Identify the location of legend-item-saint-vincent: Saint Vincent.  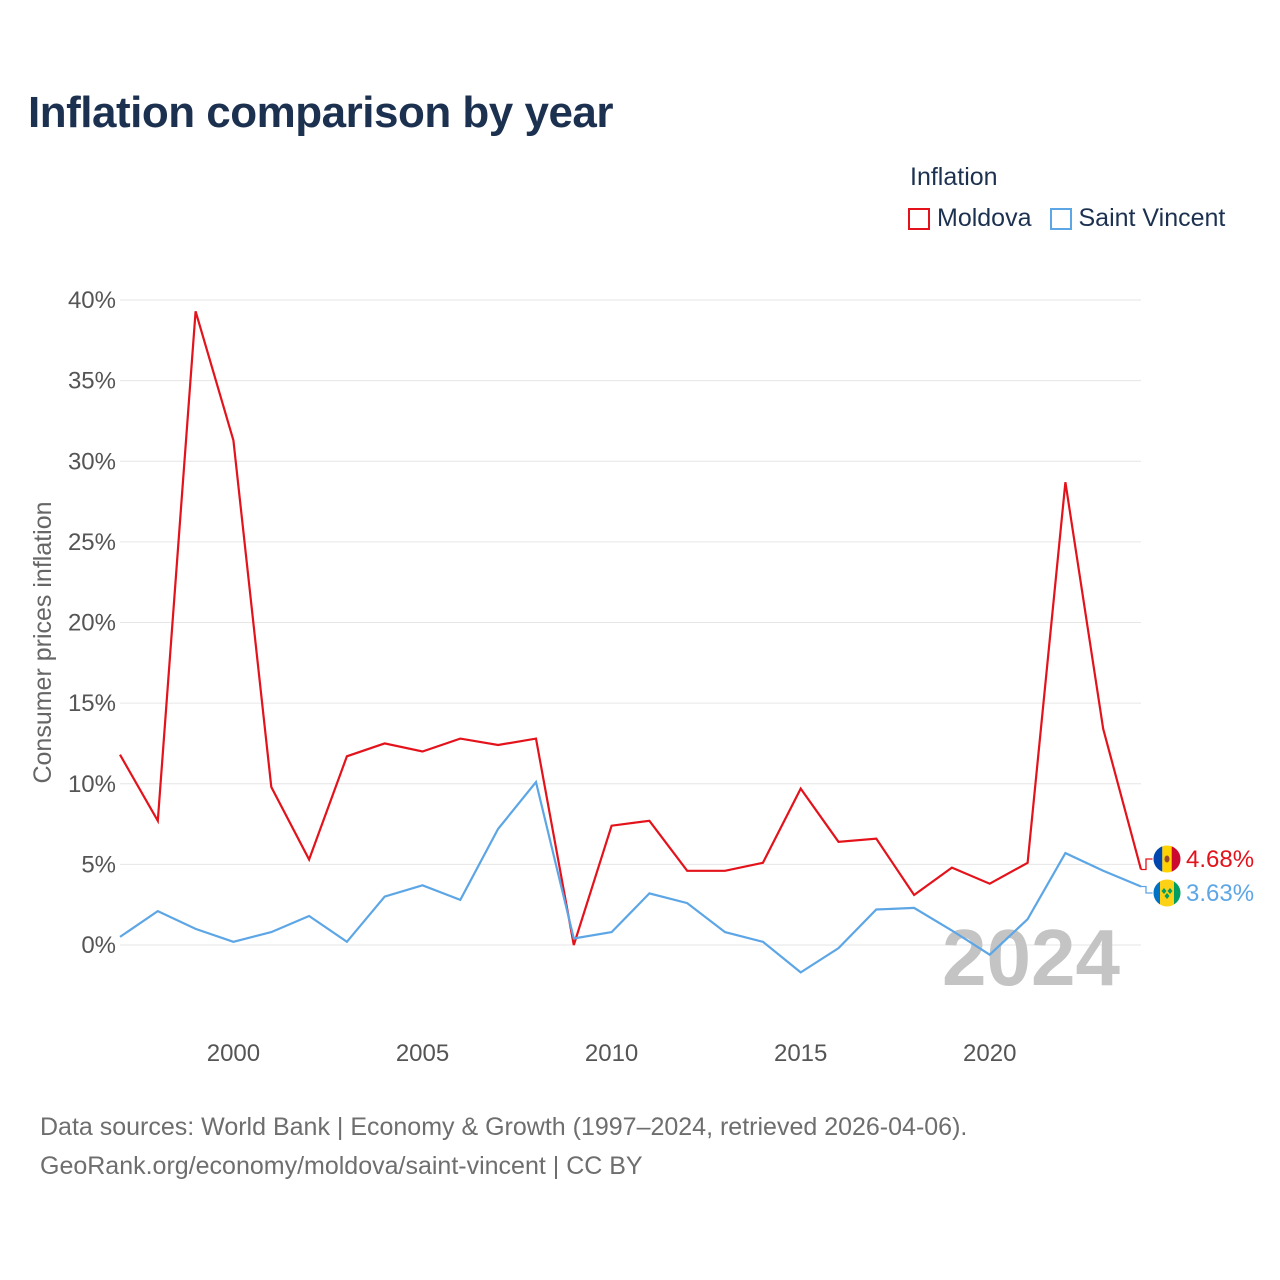
(1137, 218).